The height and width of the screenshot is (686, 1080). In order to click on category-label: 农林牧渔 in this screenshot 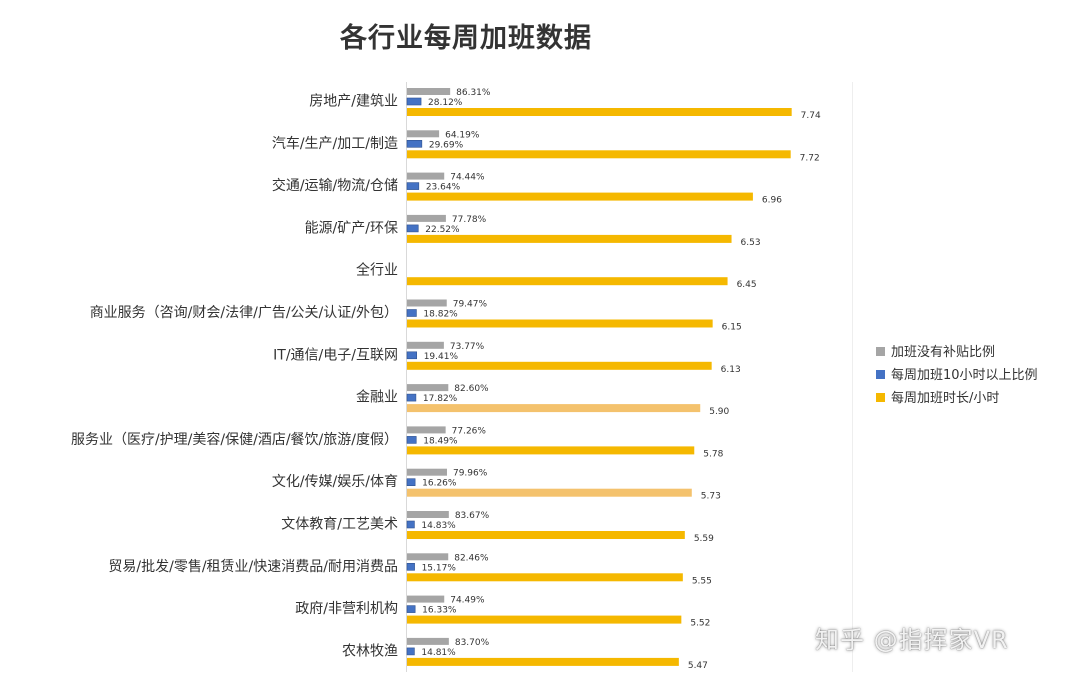, I will do `click(370, 651)`.